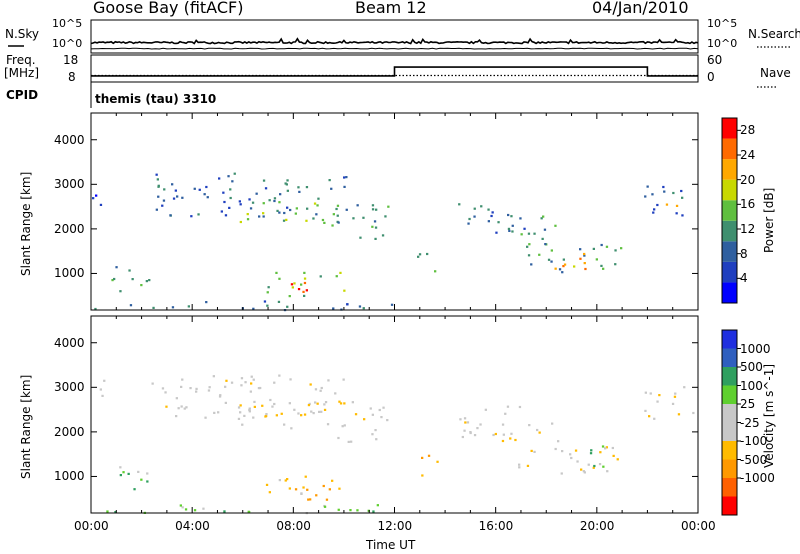  Describe the element at coordinates (744, 278) in the screenshot. I see `power-colorbar-tick-label: 4` at that location.